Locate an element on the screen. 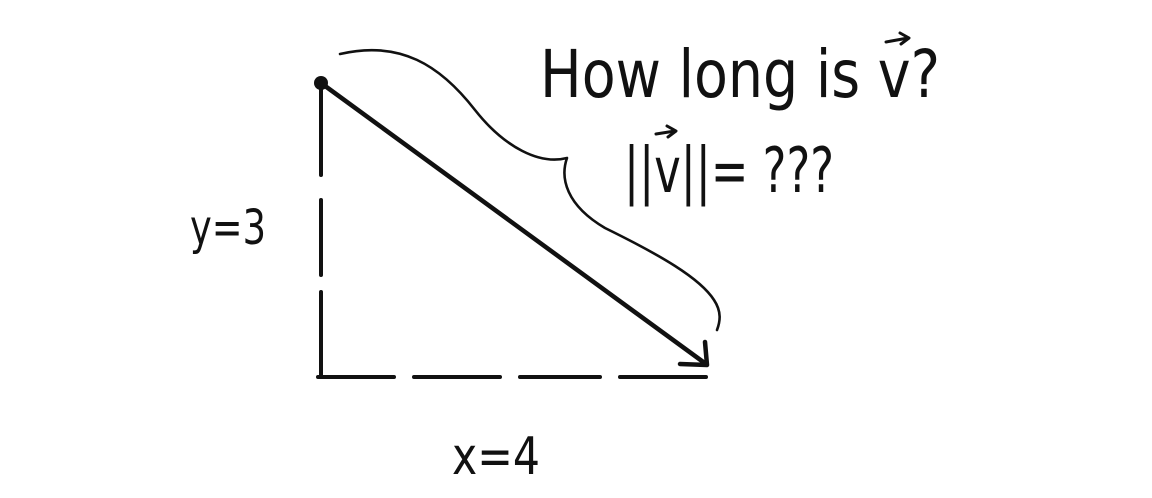 The image size is (1152, 498). question-text: How long is v? is located at coordinates (740, 74).